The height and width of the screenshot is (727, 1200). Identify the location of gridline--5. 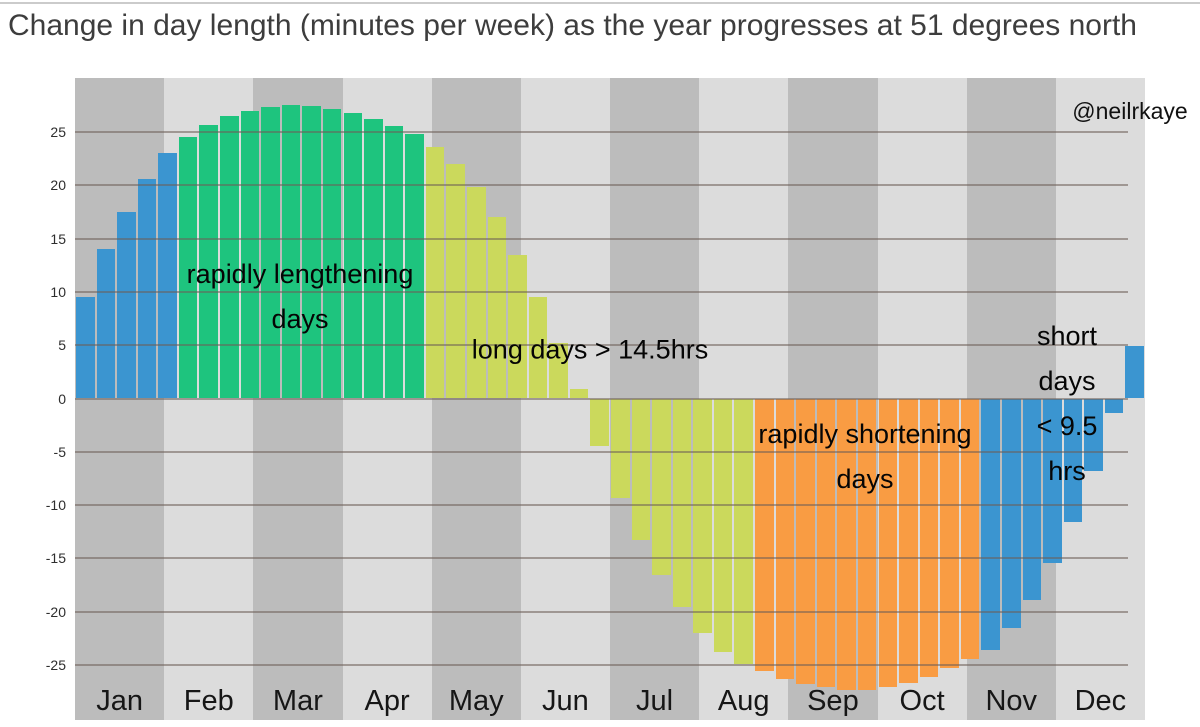
(601, 451).